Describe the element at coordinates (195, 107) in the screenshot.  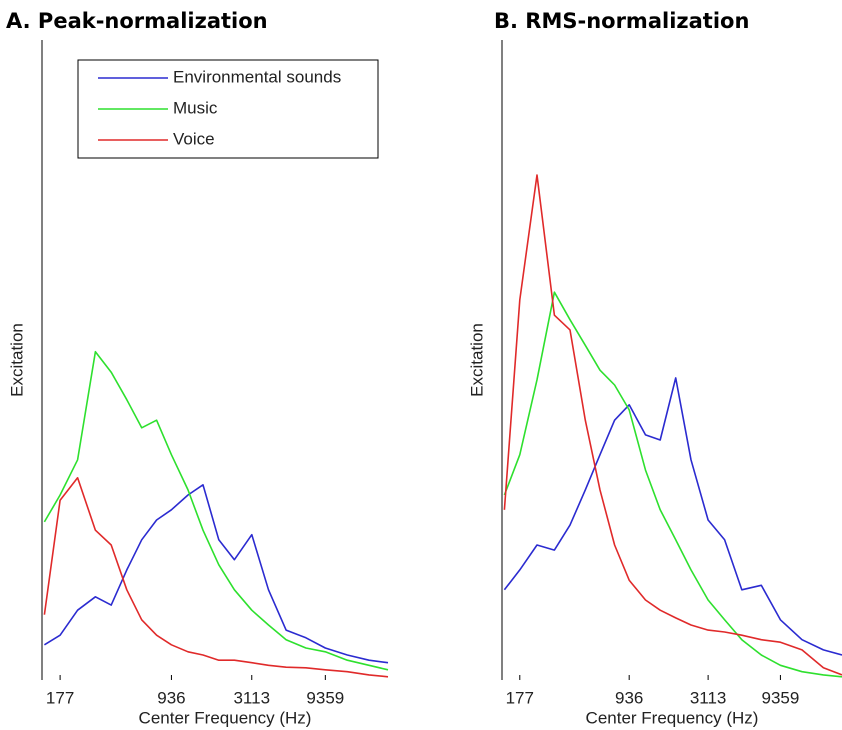
I see `legend-label: Music` at that location.